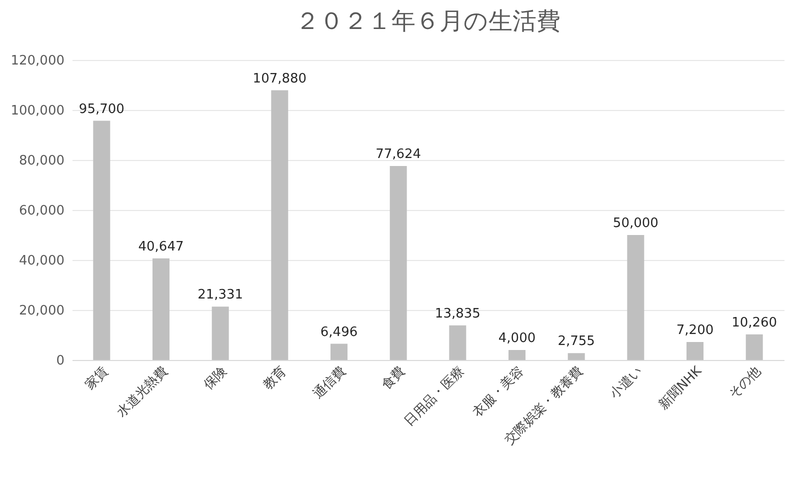 Image resolution: width=800 pixels, height=495 pixels. What do you see at coordinates (161, 246) in the screenshot?
I see `data-label: 40,647` at bounding box center [161, 246].